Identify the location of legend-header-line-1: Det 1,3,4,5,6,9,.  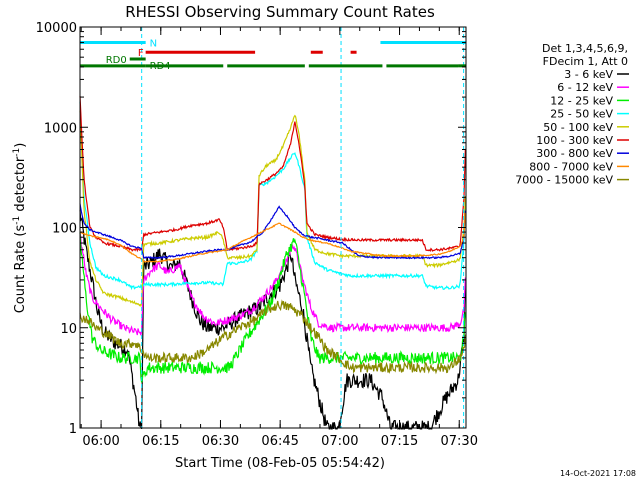
(585, 48).